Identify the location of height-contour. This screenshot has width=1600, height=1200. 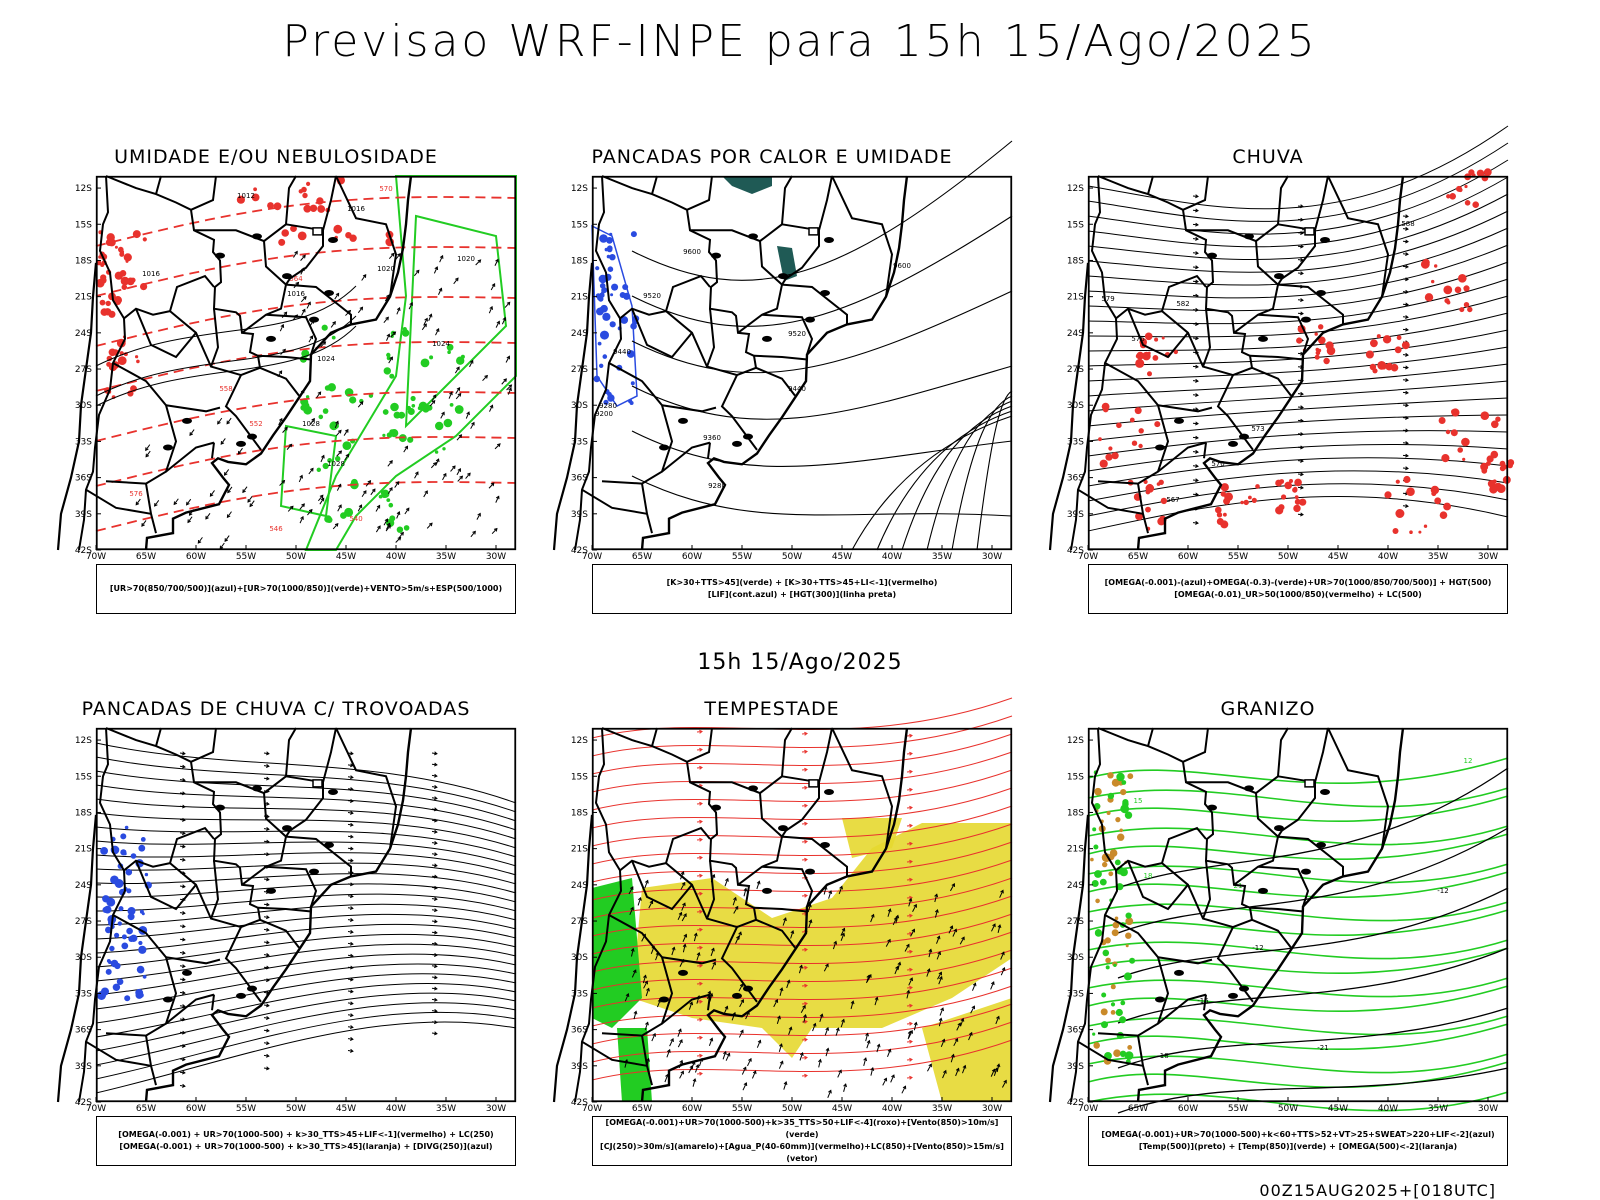
(822, 496).